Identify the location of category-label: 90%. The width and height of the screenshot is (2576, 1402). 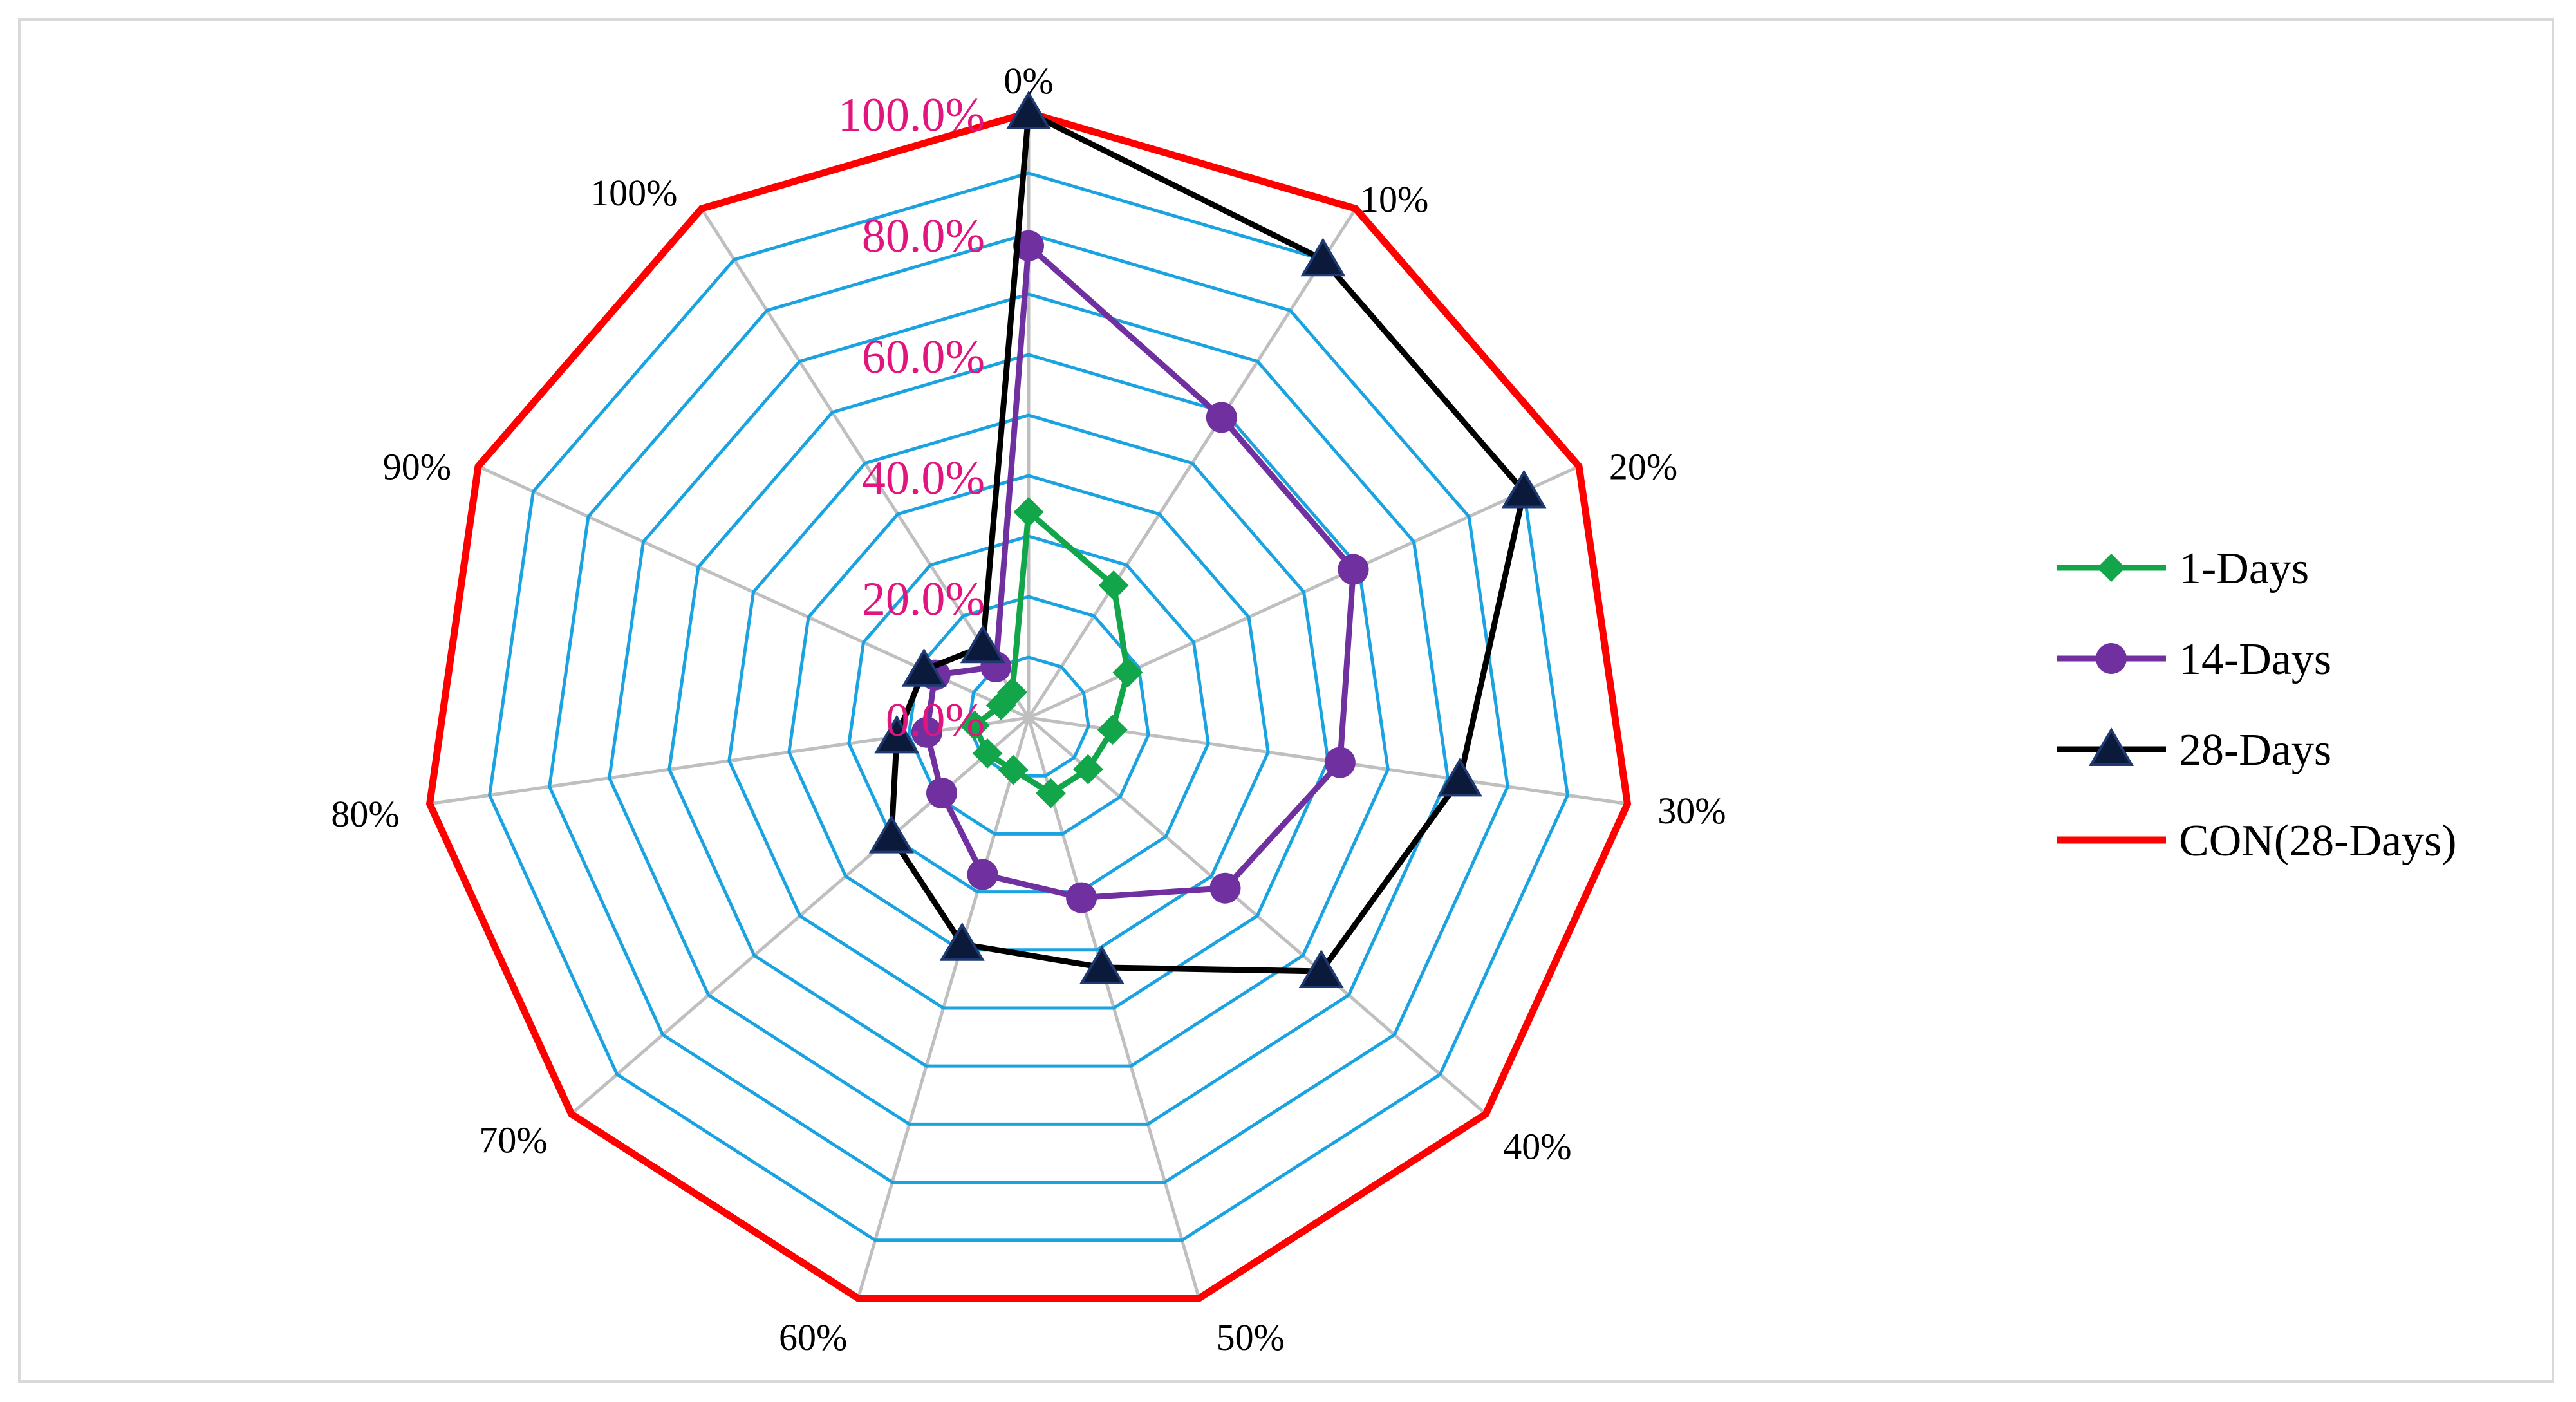
(417, 467).